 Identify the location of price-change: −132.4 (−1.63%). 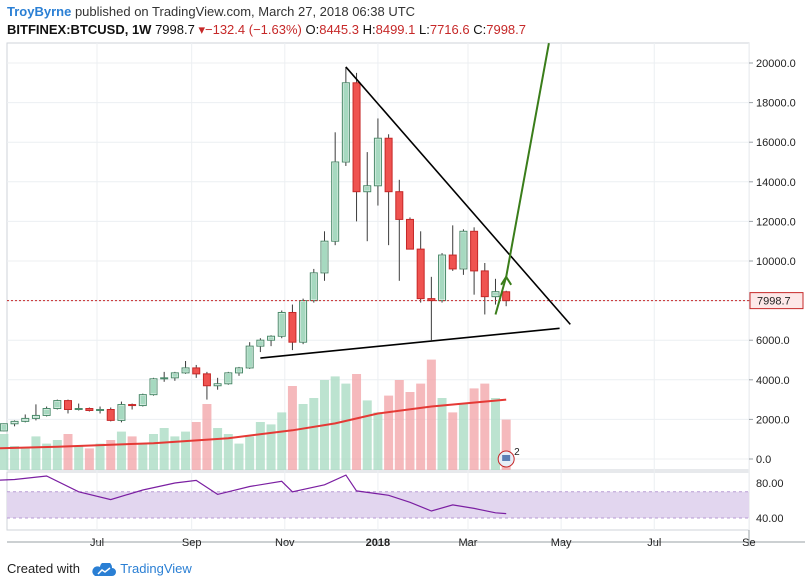
(253, 29).